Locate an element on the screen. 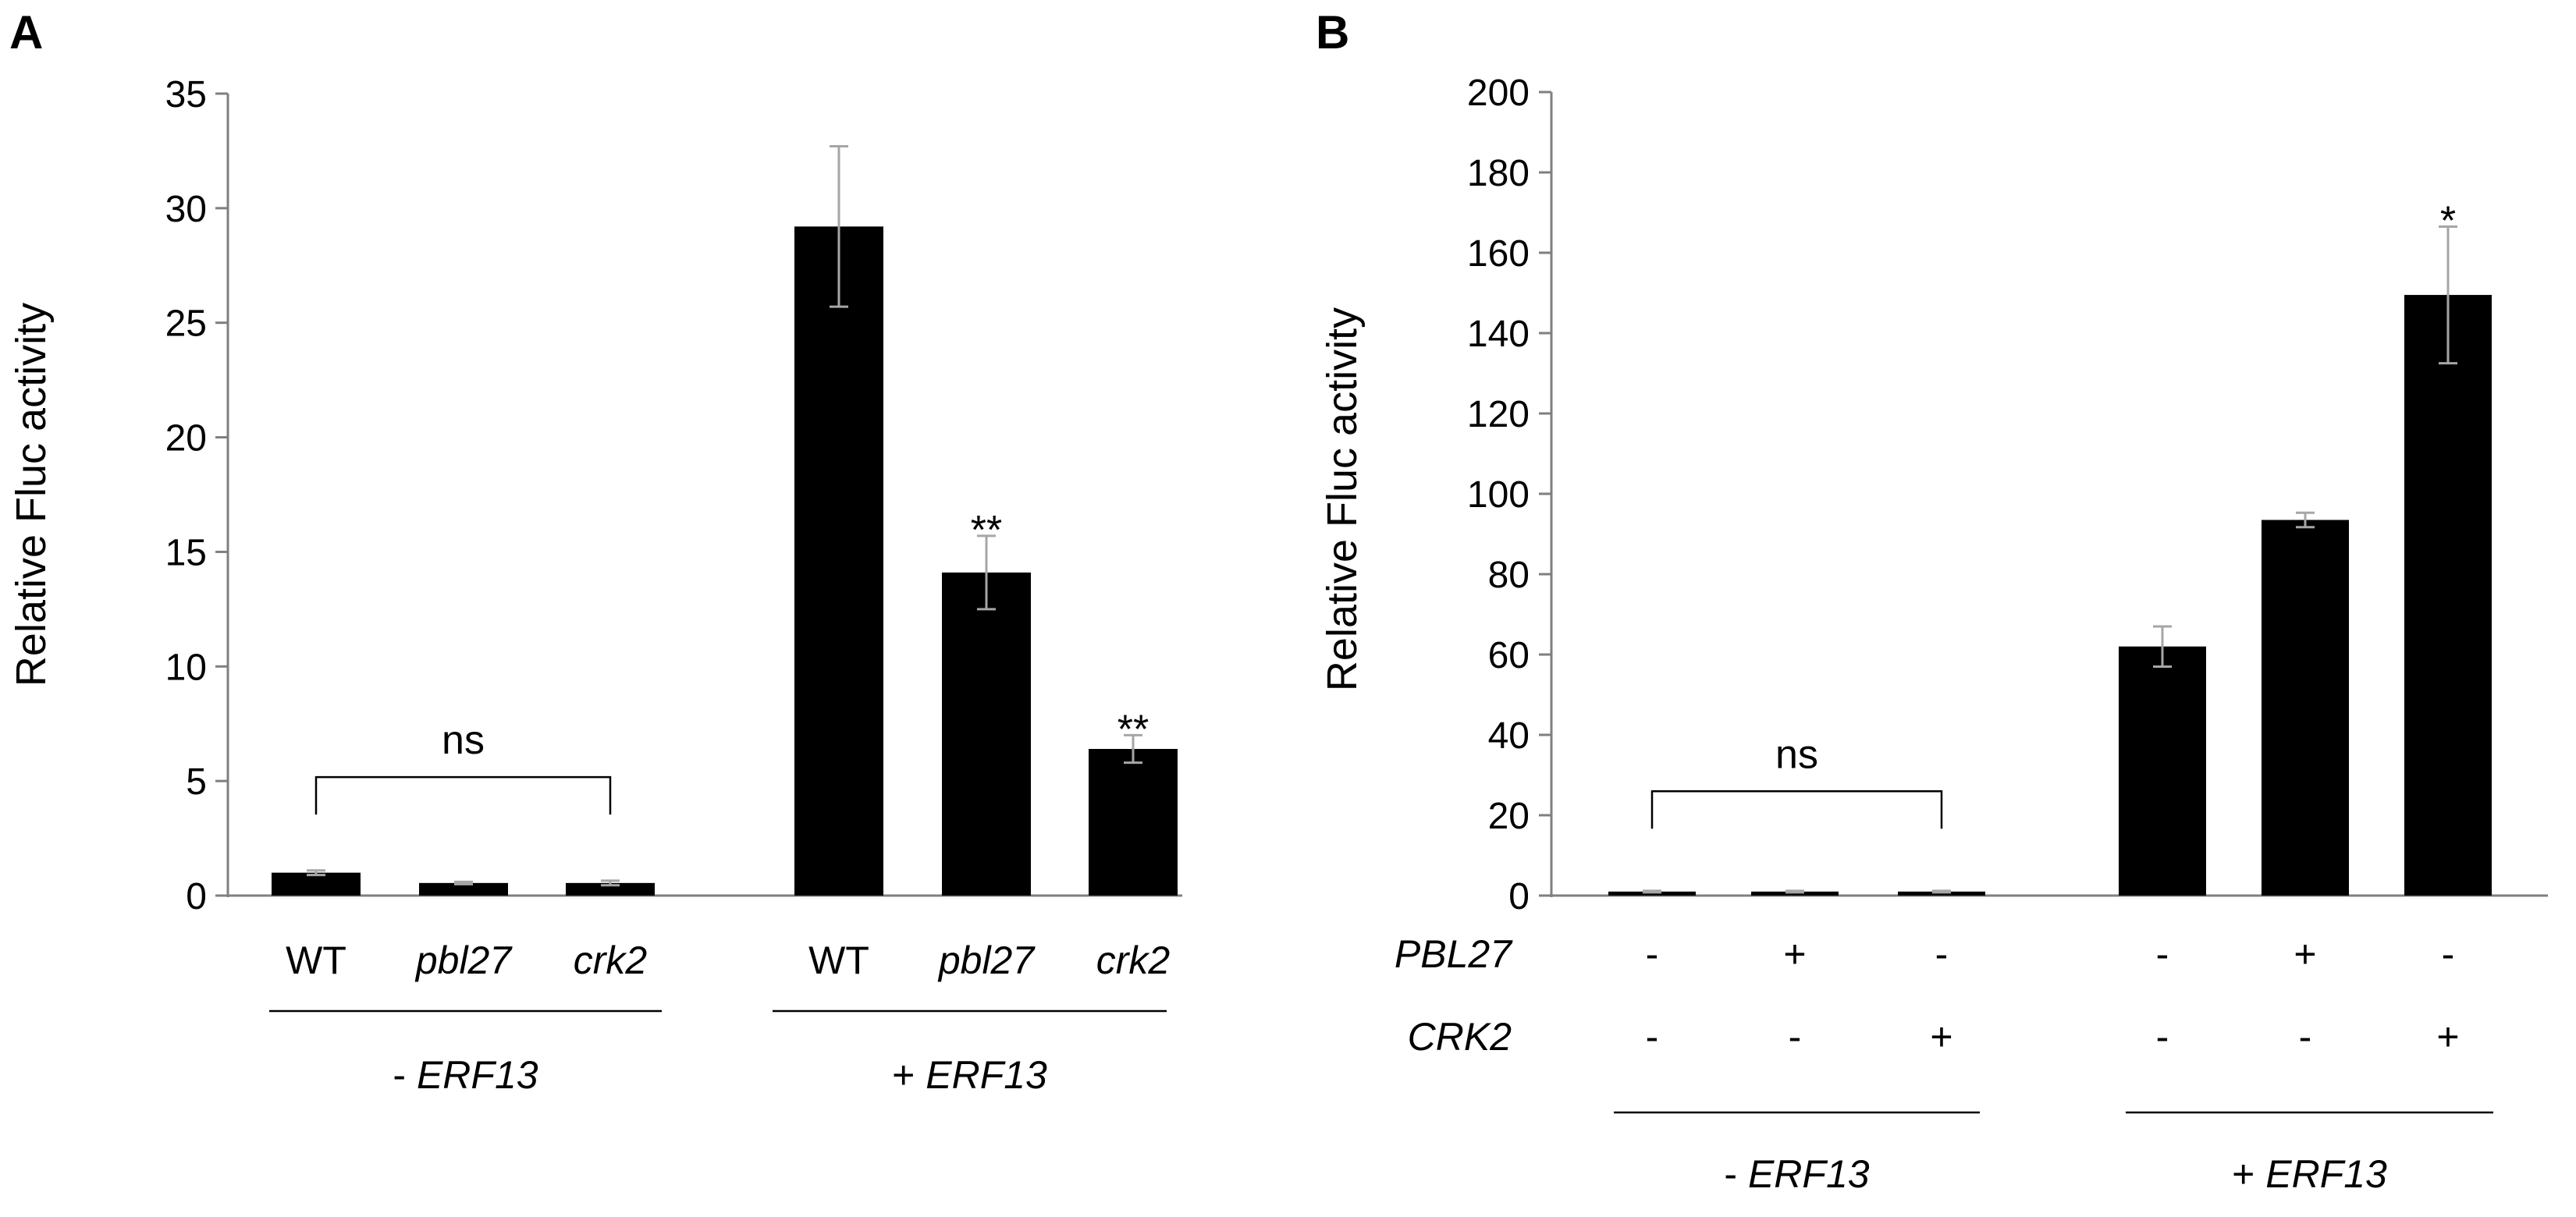  y-tick-label: 120 is located at coordinates (1498, 414).